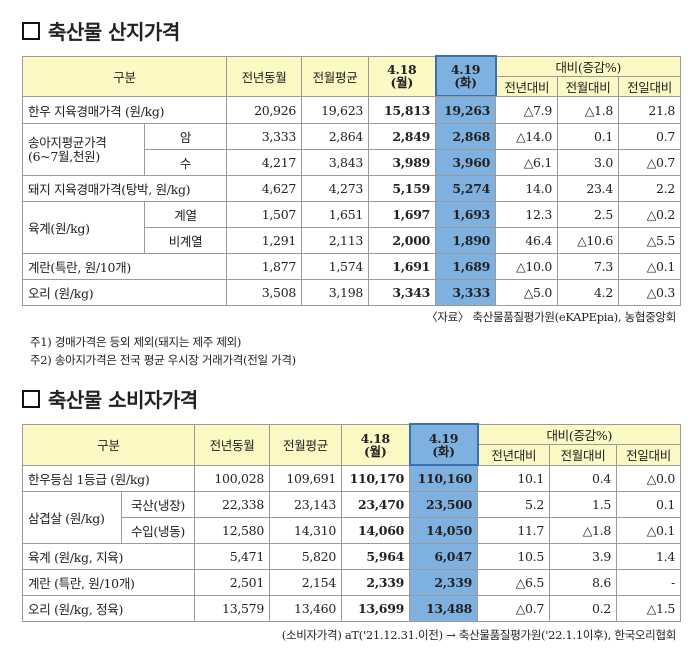  I want to click on cell-prev-year: 1,507, so click(264, 214).